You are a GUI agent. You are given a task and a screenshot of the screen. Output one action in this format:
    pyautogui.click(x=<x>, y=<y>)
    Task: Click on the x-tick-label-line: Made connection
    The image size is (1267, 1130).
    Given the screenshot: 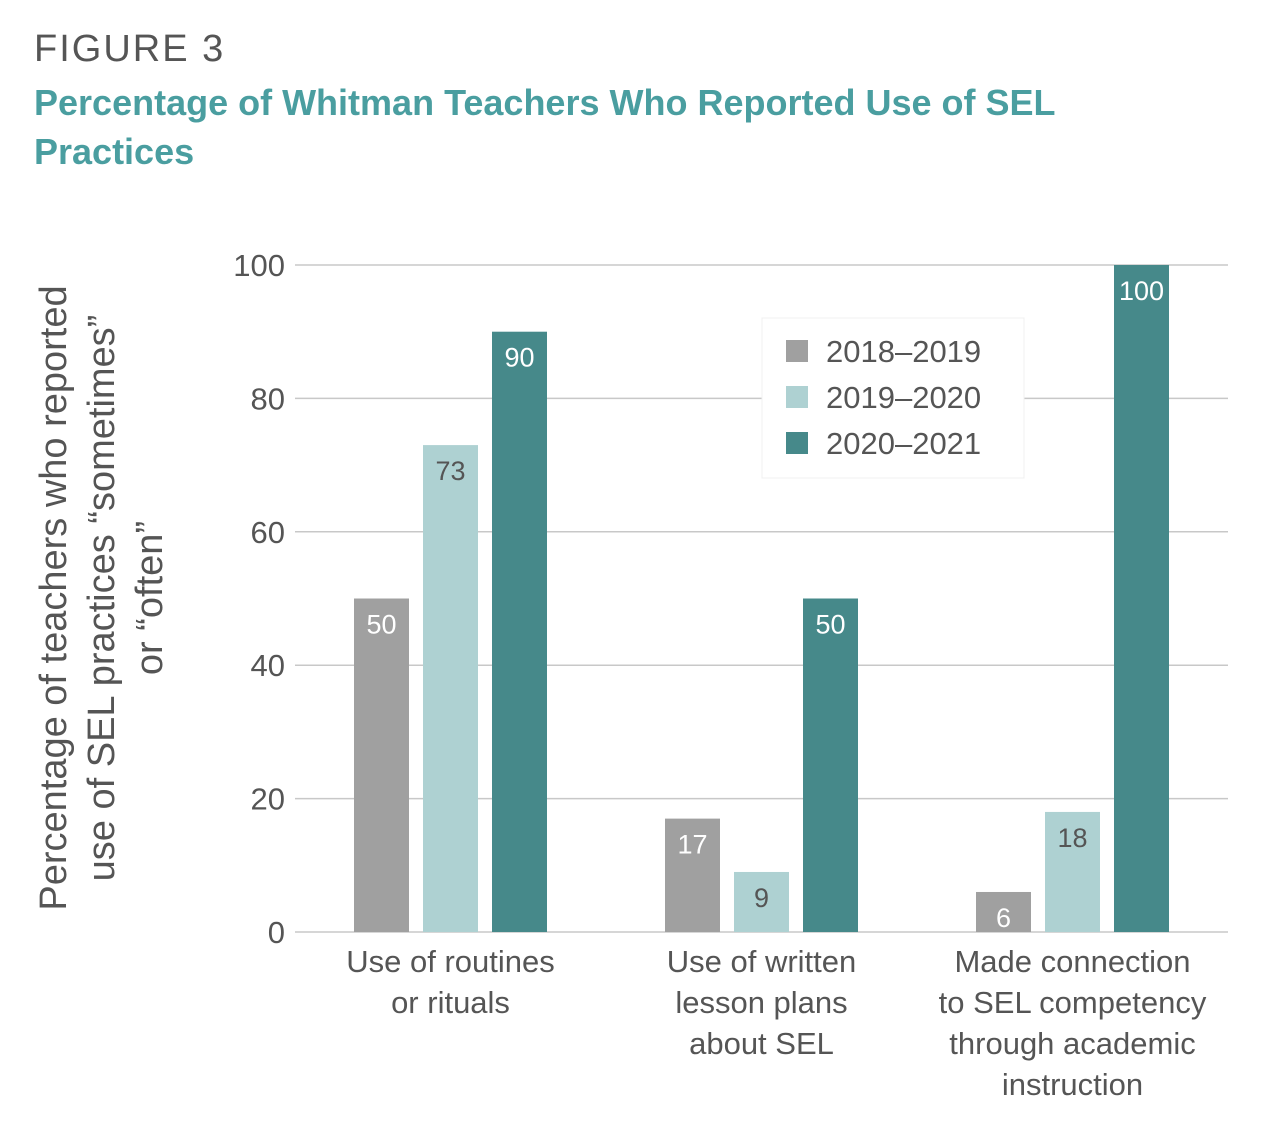 What is the action you would take?
    pyautogui.click(x=1072, y=961)
    